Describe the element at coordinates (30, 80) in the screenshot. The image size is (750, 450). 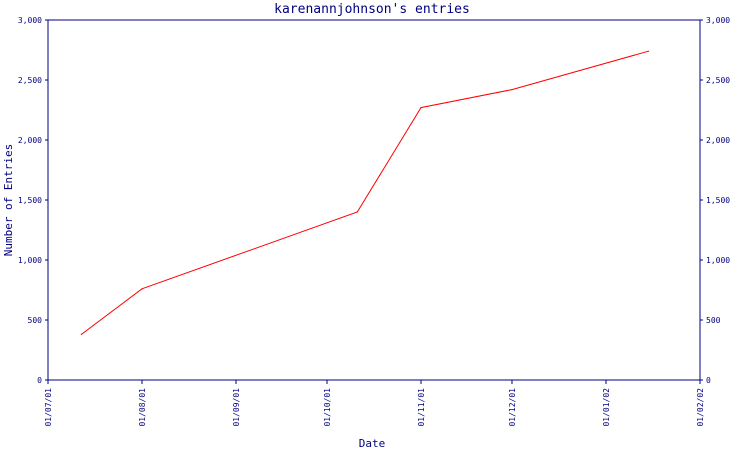
I see `y-tick-label-left: 2,500` at that location.